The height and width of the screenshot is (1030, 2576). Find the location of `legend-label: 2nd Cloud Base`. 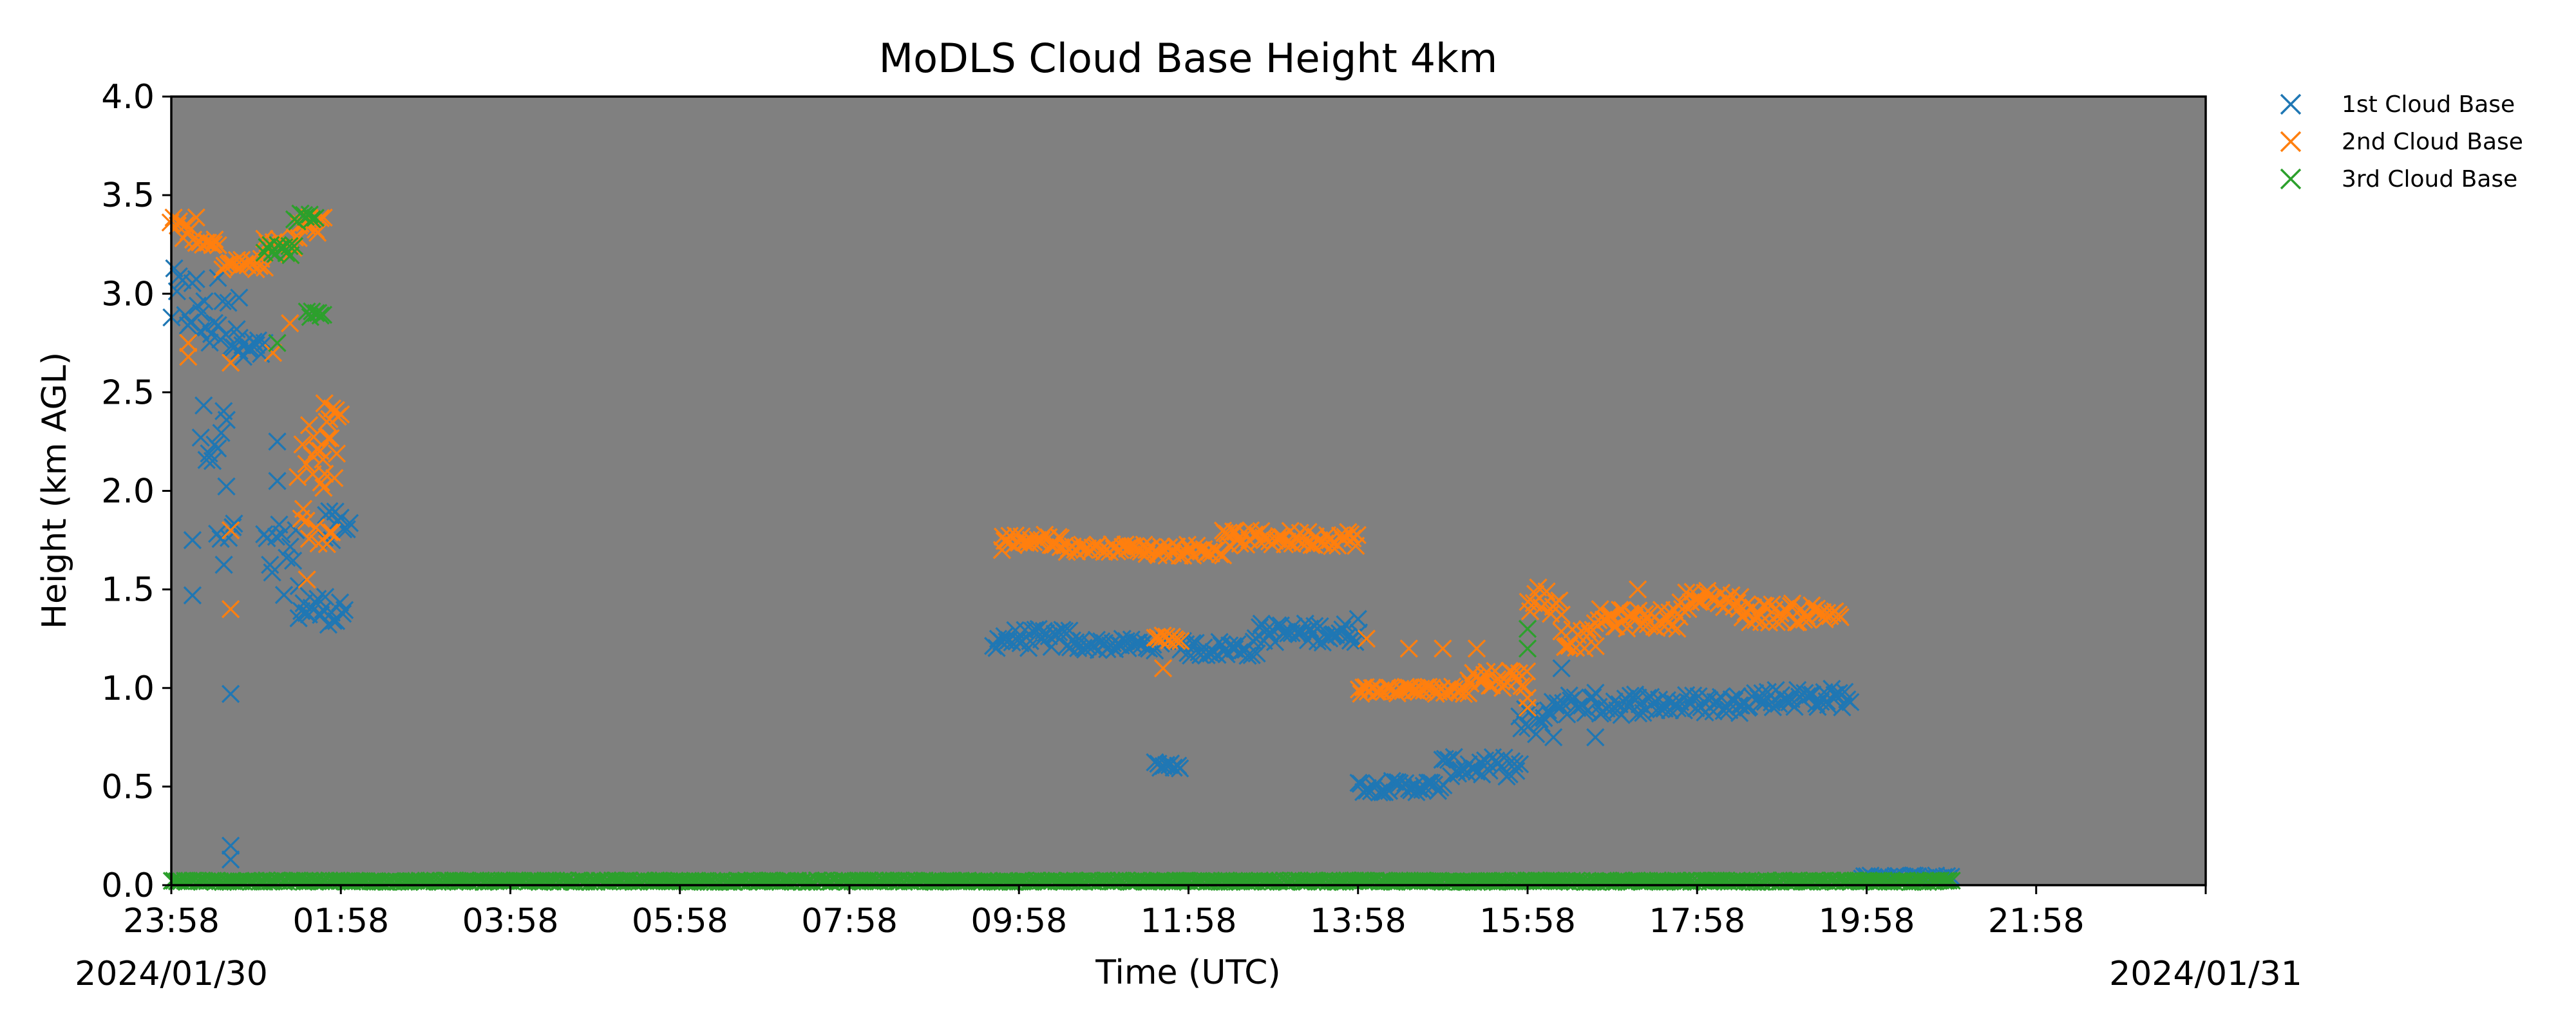

legend-label: 2nd Cloud Base is located at coordinates (2432, 142).